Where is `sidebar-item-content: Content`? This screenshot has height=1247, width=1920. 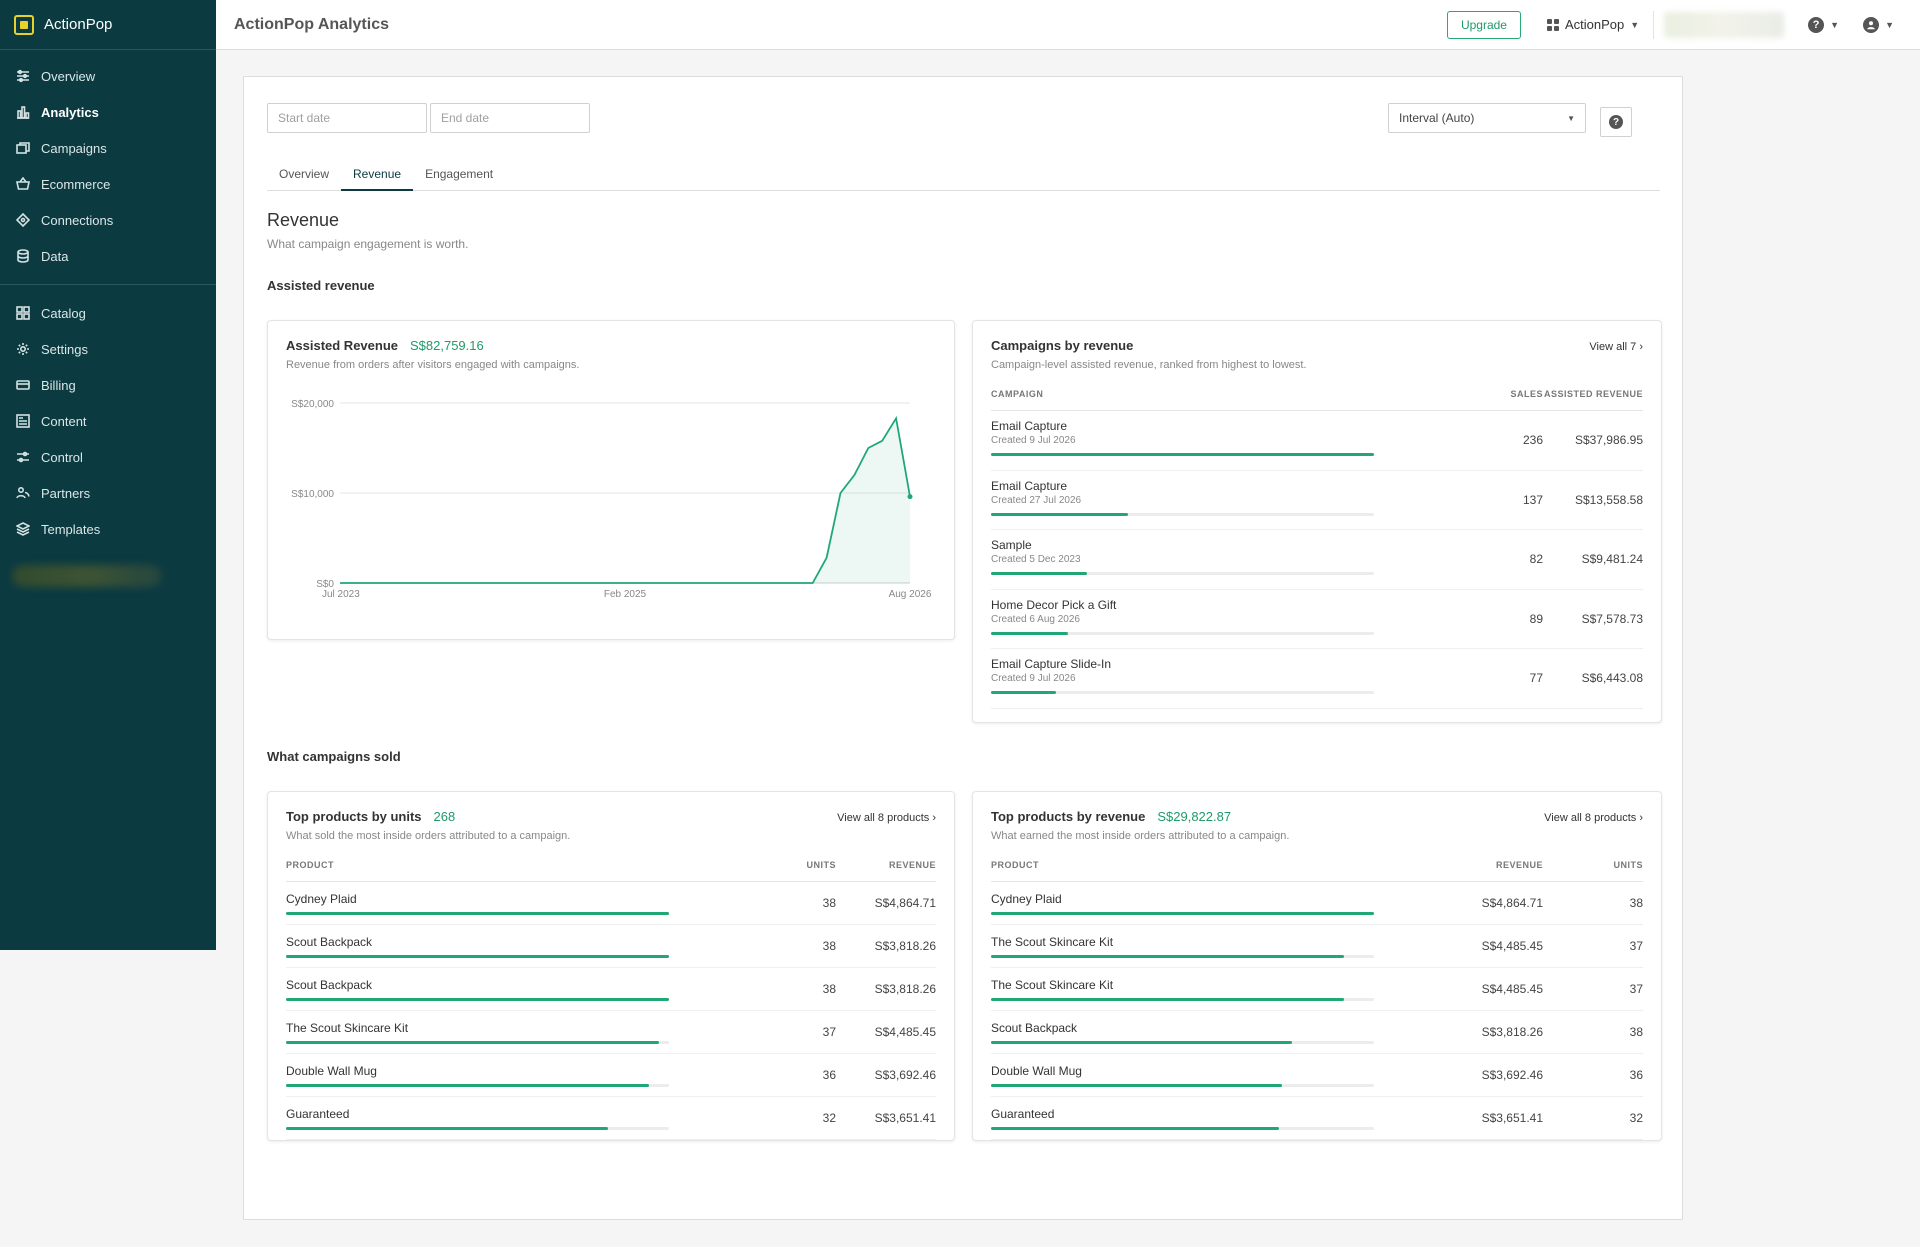
sidebar-item-content: Content is located at coordinates (108, 421).